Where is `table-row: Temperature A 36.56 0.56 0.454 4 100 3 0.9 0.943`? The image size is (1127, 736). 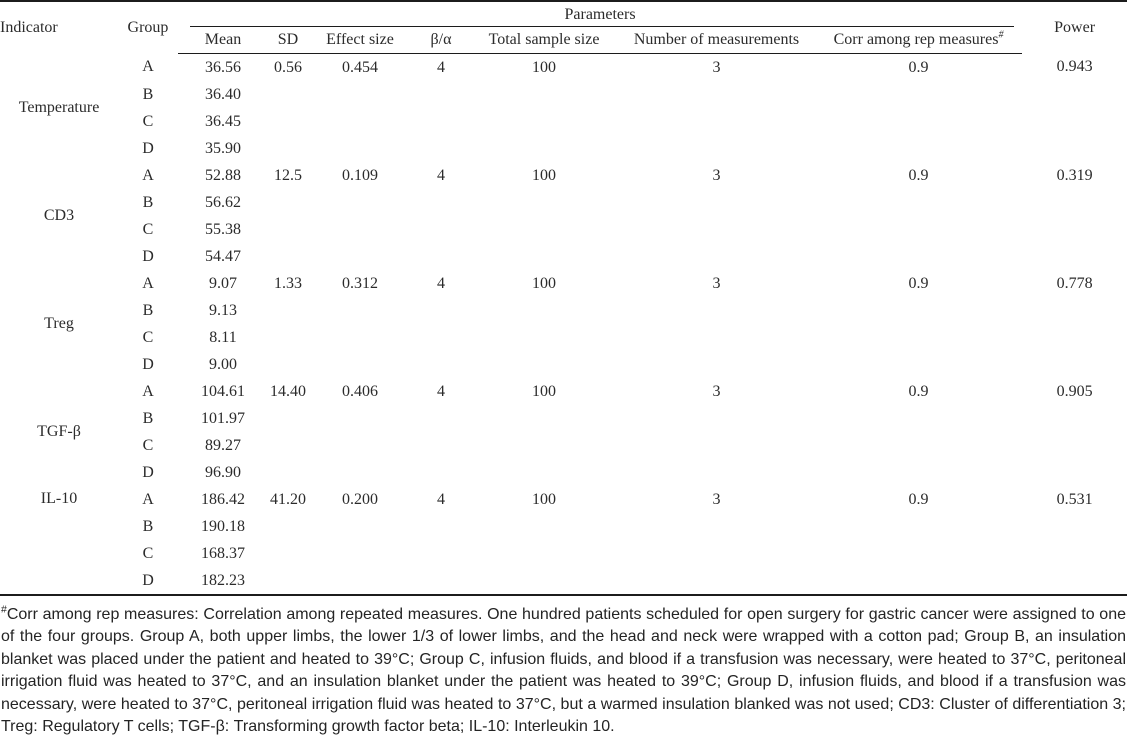 table-row: Temperature A 36.56 0.56 0.454 4 100 3 0.9 0.943 is located at coordinates (563, 85).